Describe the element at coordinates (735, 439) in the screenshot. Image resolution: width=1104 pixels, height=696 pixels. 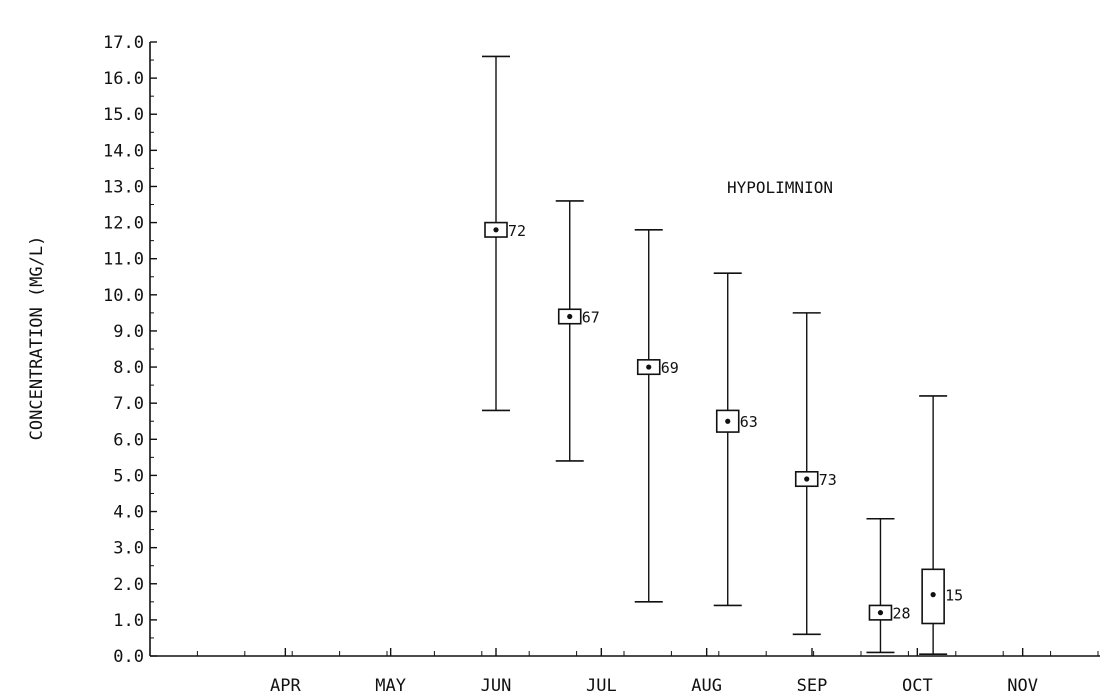
I see `box-group: 63` at that location.